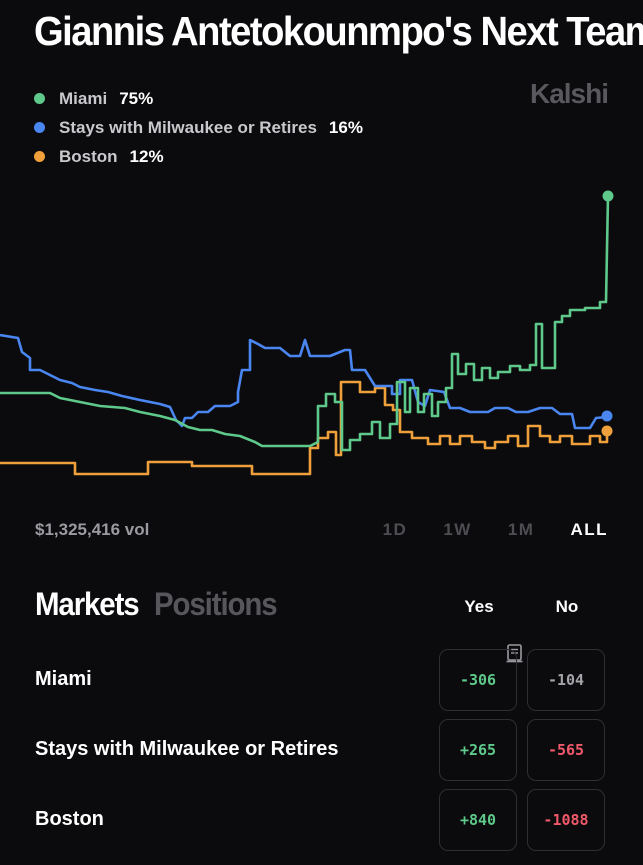 This screenshot has height=865, width=643. Describe the element at coordinates (477, 530) in the screenshot. I see `time-range-selector: 1D 1W 1M ALL` at that location.